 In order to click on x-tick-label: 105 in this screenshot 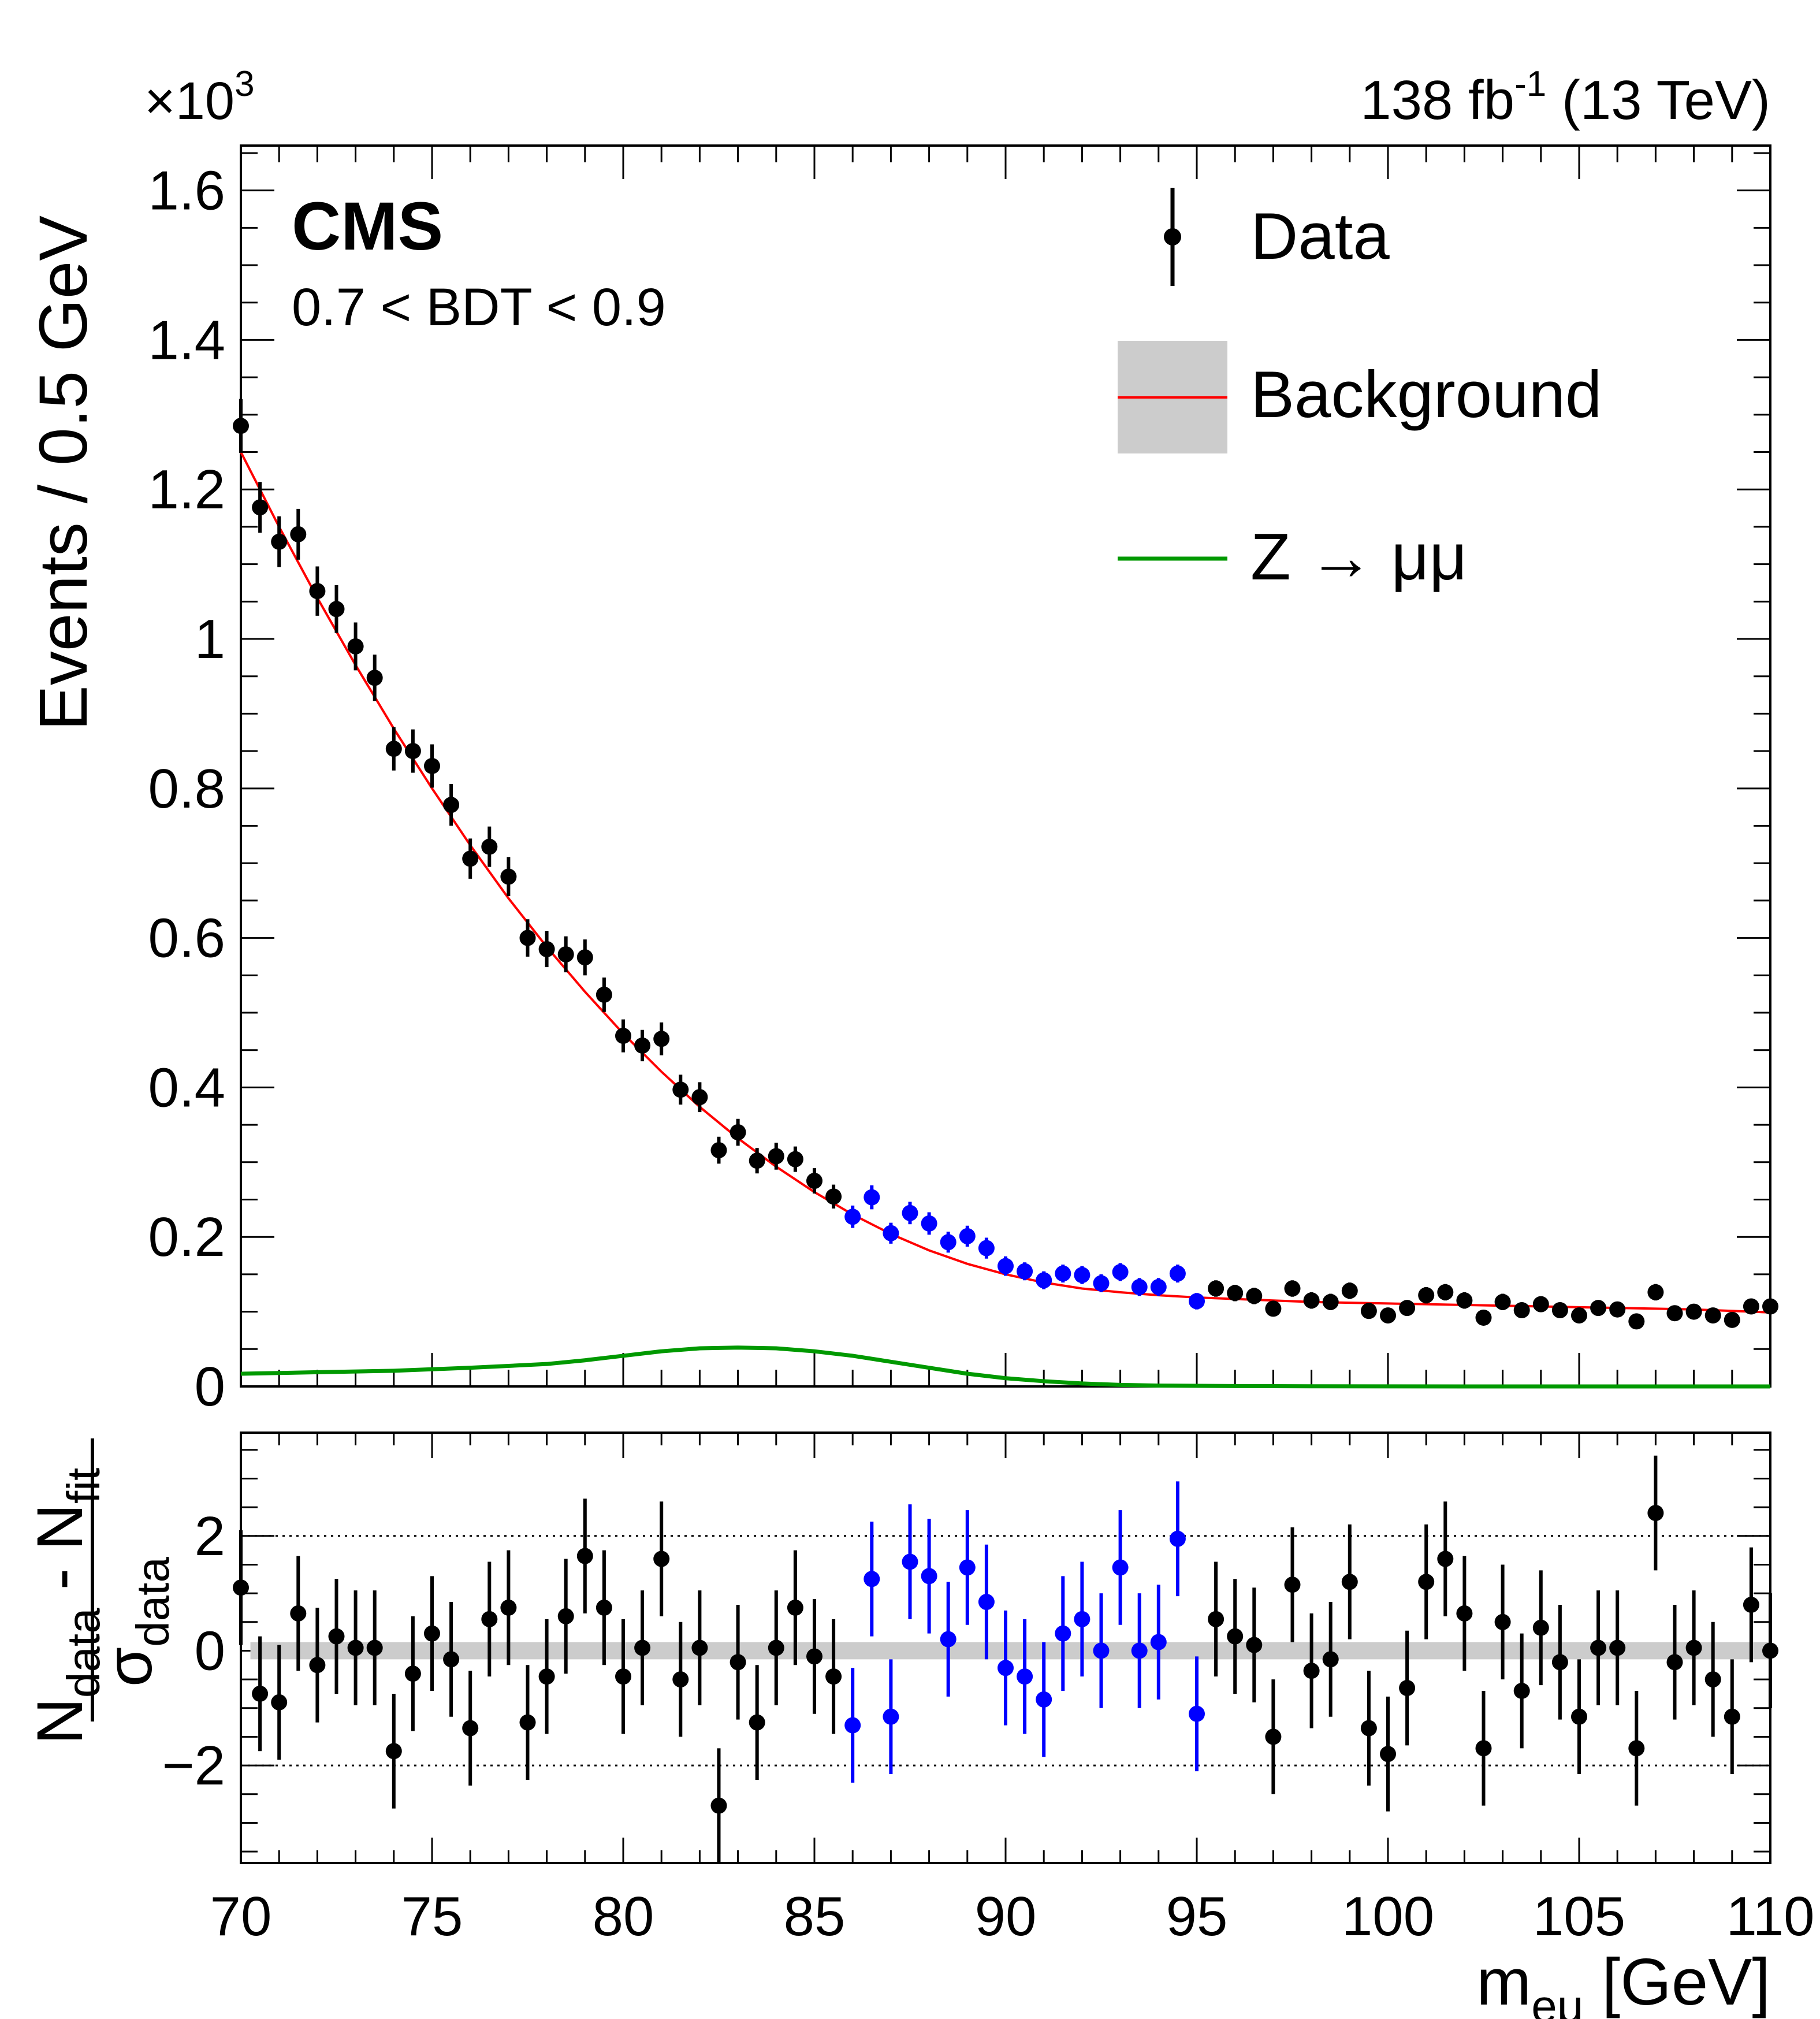, I will do `click(1579, 1917)`.